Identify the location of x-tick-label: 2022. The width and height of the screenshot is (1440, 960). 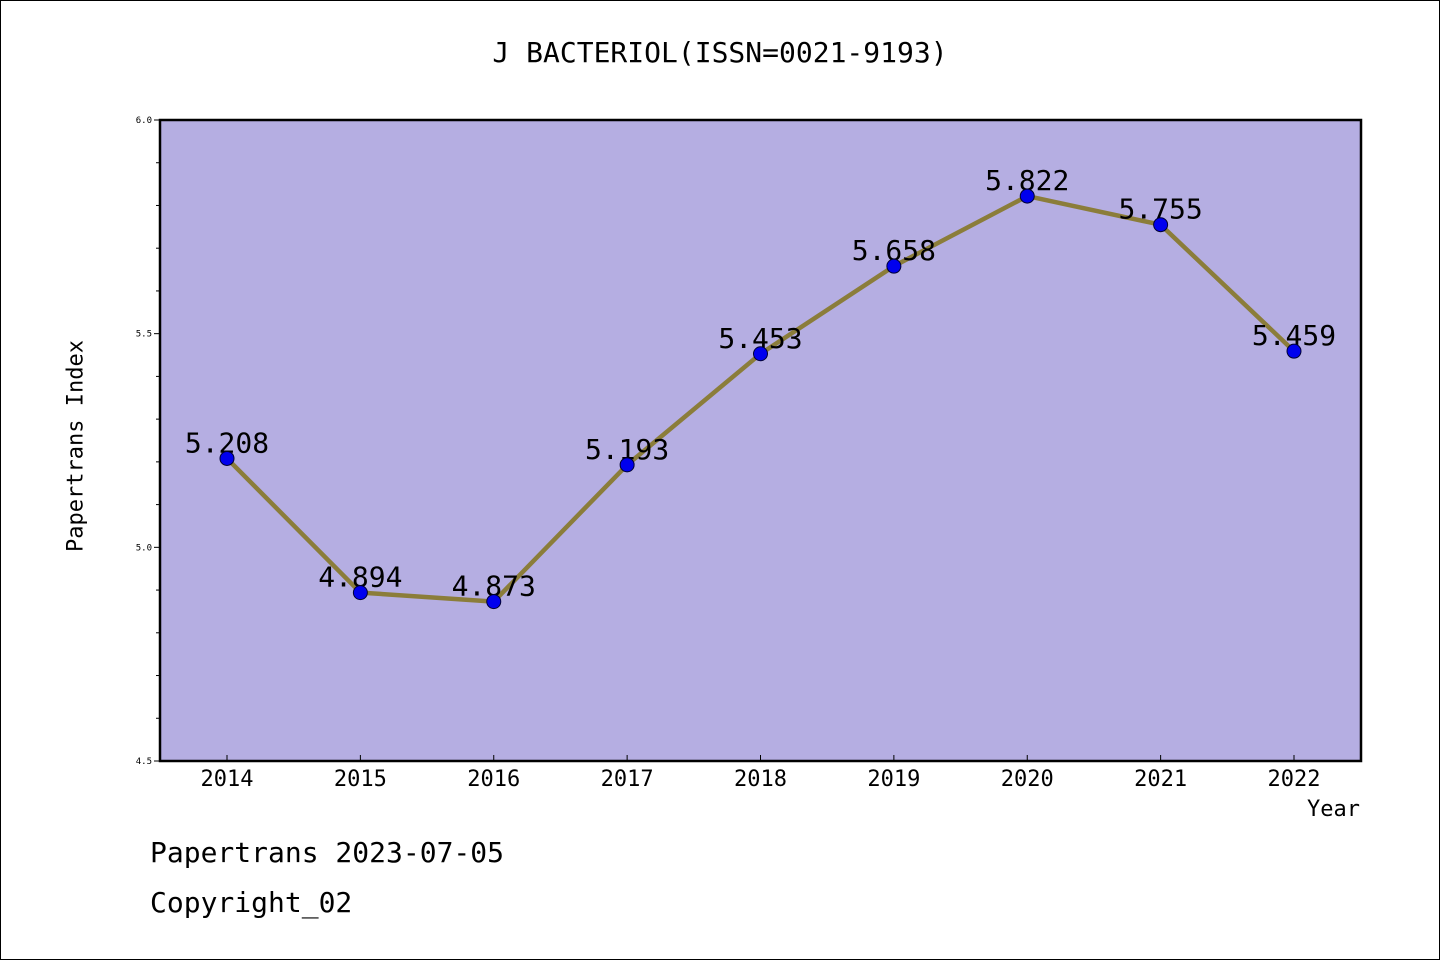
(1294, 779).